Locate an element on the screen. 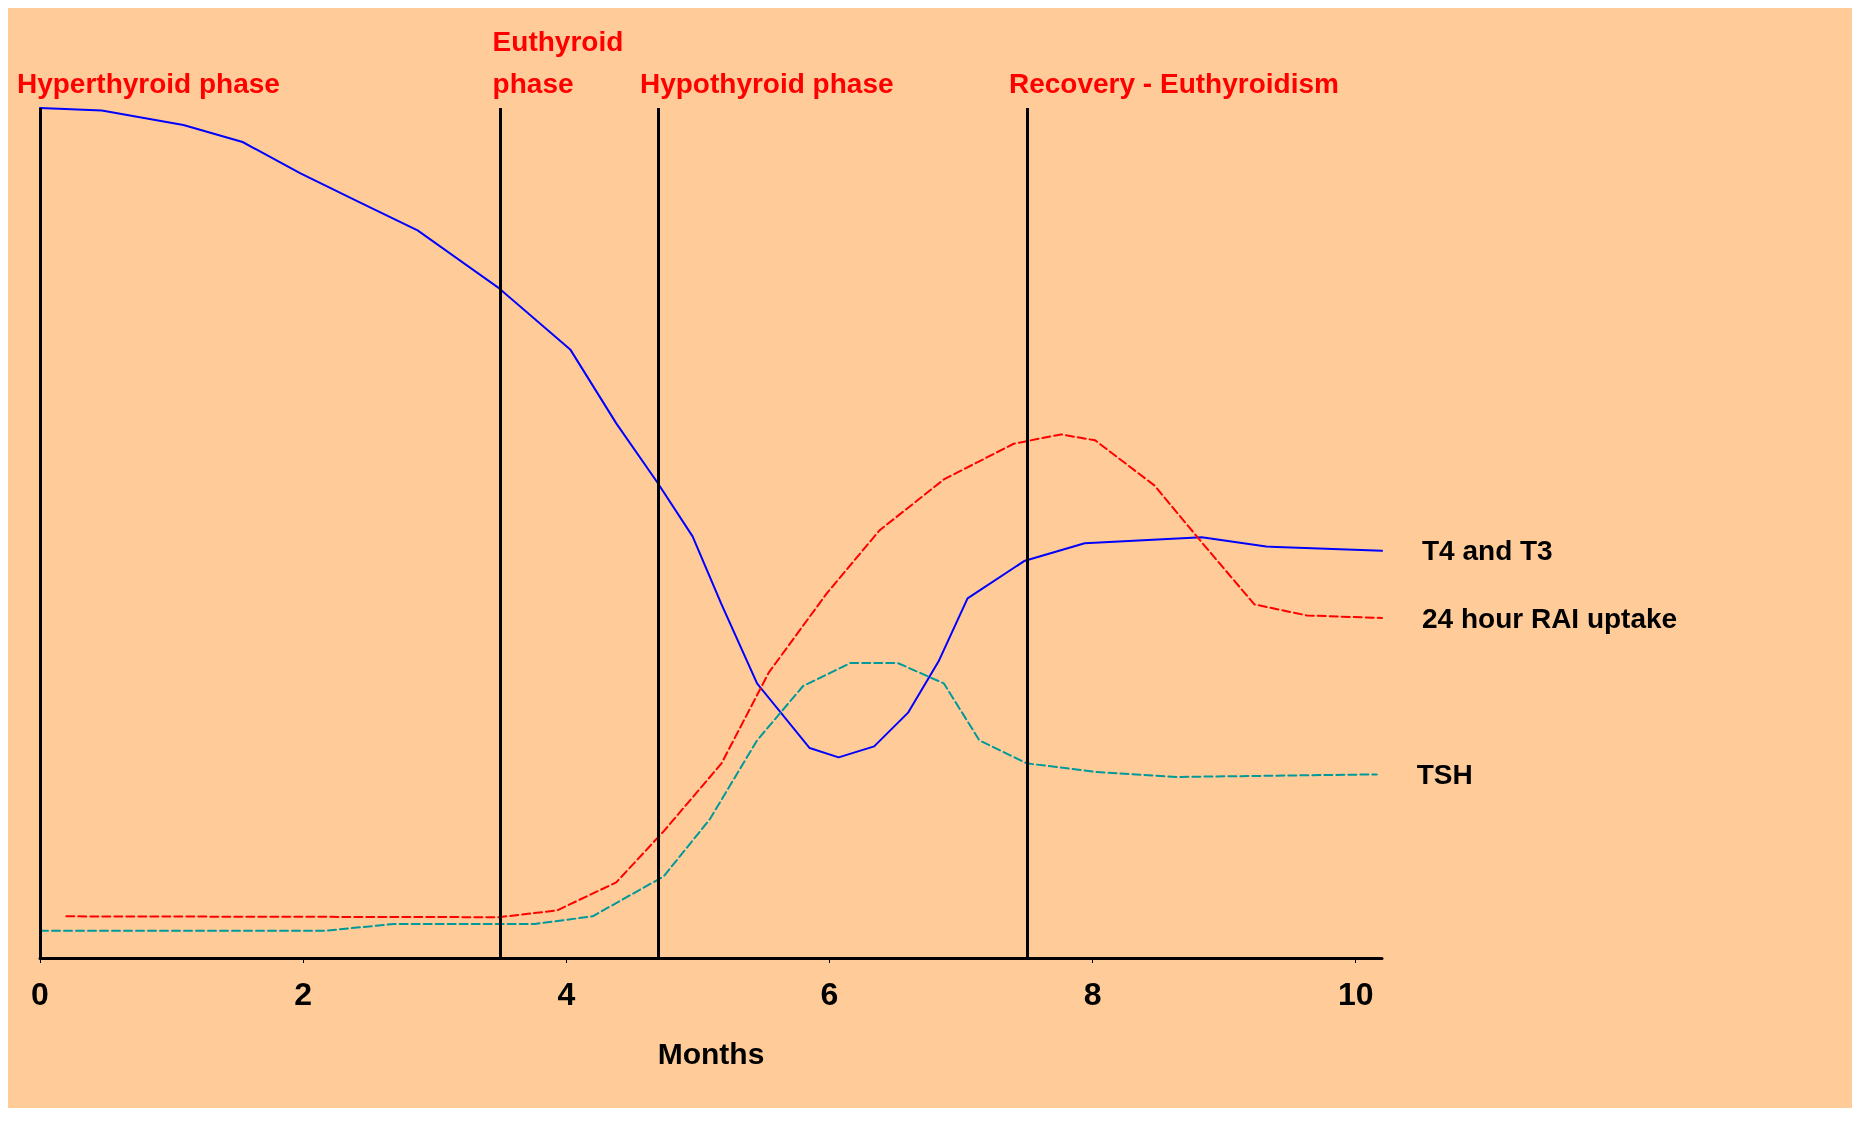 Image resolution: width=1860 pixels, height=1122 pixels. x-tick-label: 2 is located at coordinates (303, 994).